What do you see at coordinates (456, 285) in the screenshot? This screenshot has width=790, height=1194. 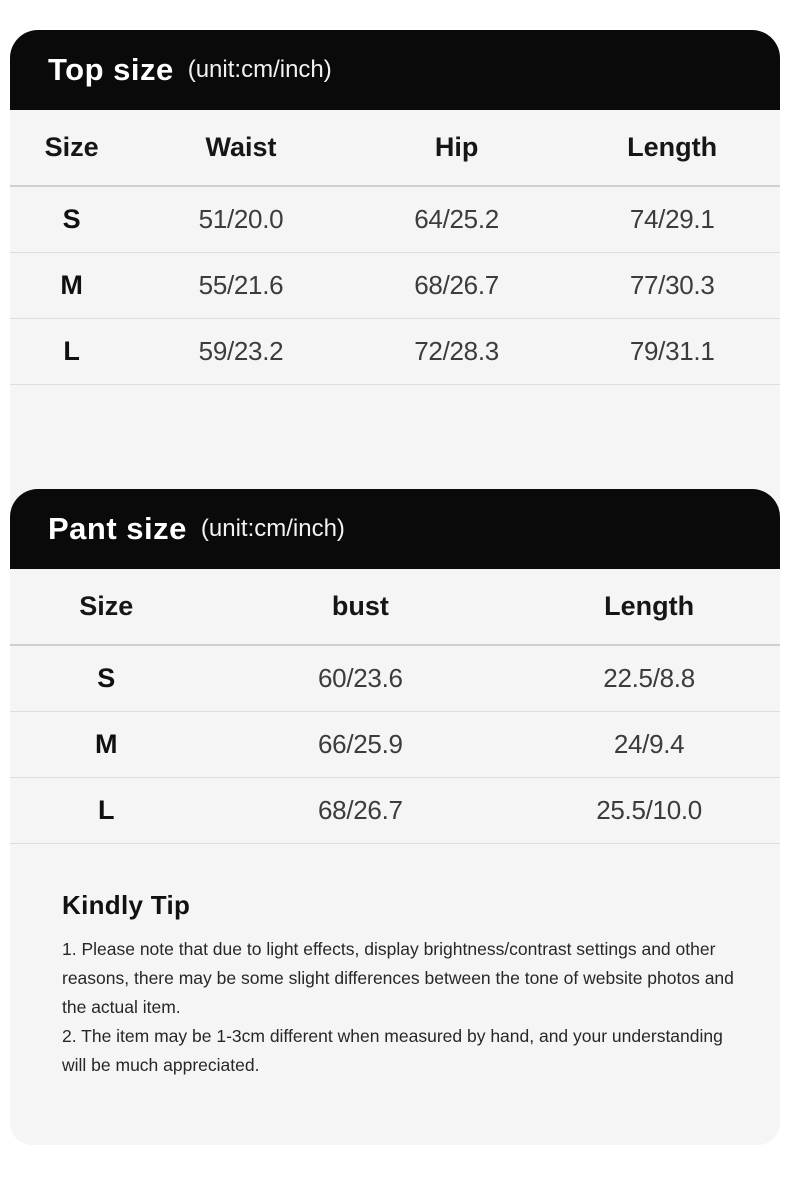 I see `hip-value: 68/26.7` at bounding box center [456, 285].